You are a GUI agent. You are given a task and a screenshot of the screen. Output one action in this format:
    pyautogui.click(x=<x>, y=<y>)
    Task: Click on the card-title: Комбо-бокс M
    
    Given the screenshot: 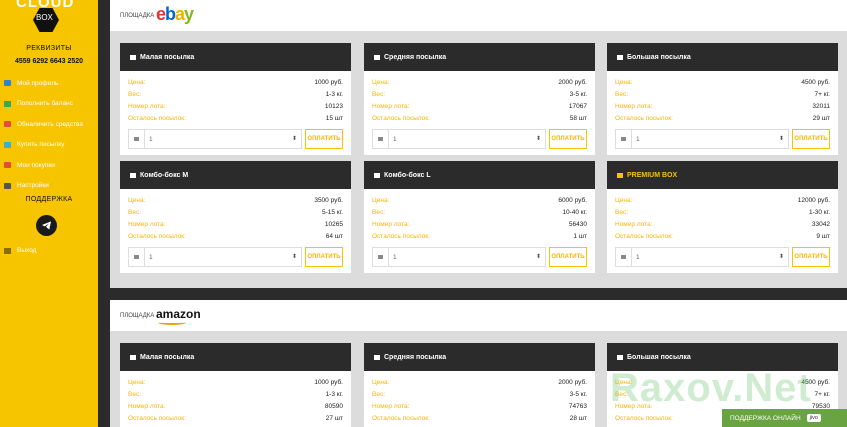 What is the action you would take?
    pyautogui.click(x=164, y=175)
    